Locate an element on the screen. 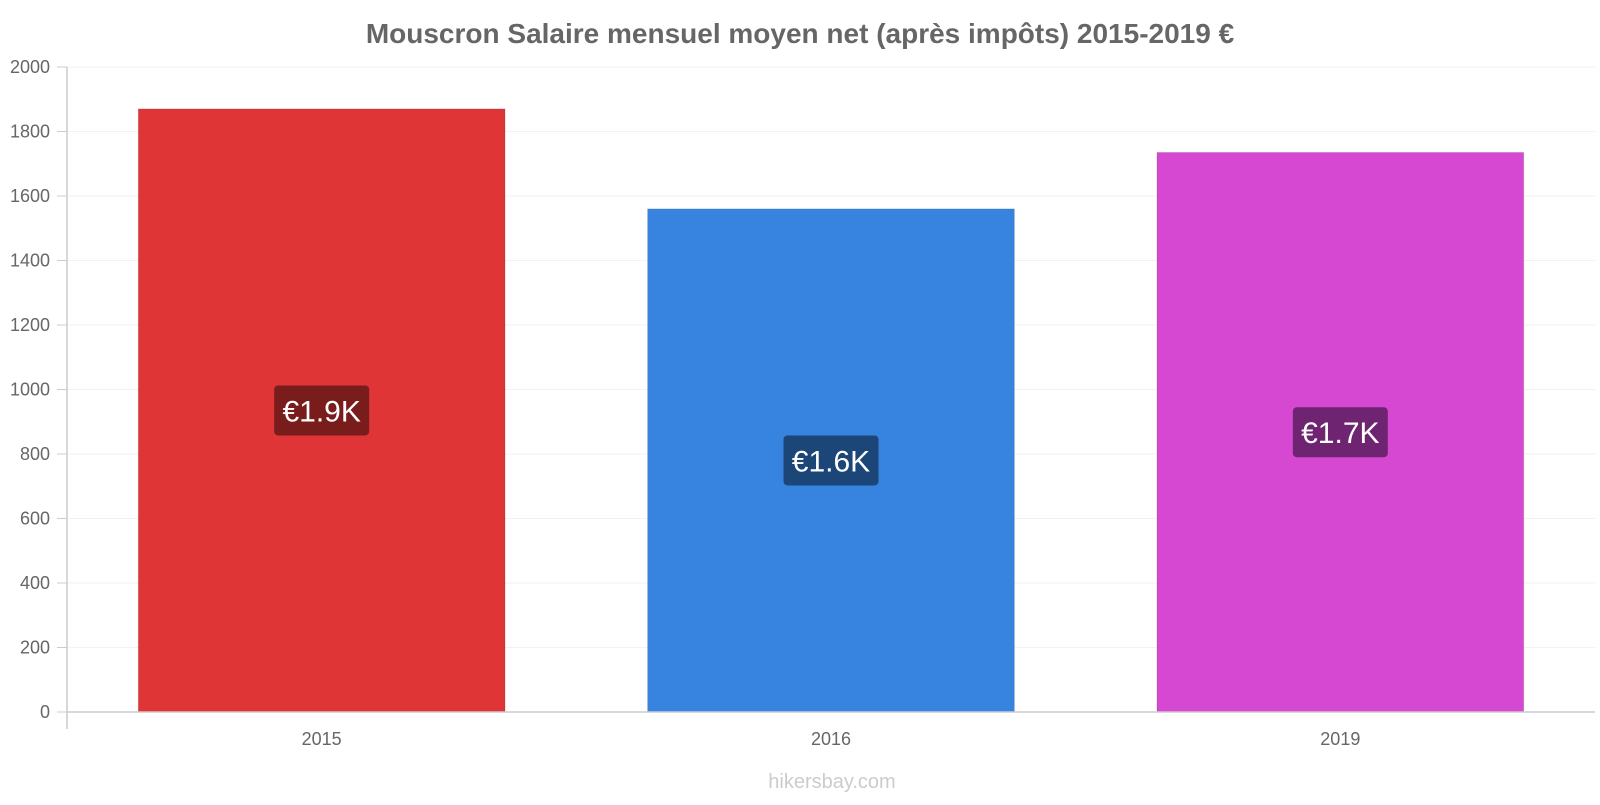 This screenshot has width=1600, height=805. y-tick-label: 800 is located at coordinates (35, 454).